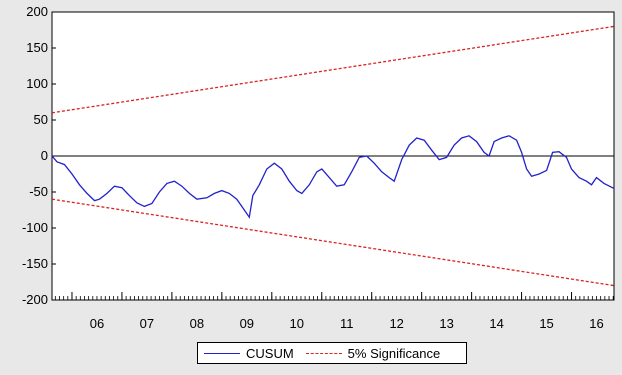 The image size is (622, 375). I want to click on legend-item-cusum: CUSUM, so click(249, 353).